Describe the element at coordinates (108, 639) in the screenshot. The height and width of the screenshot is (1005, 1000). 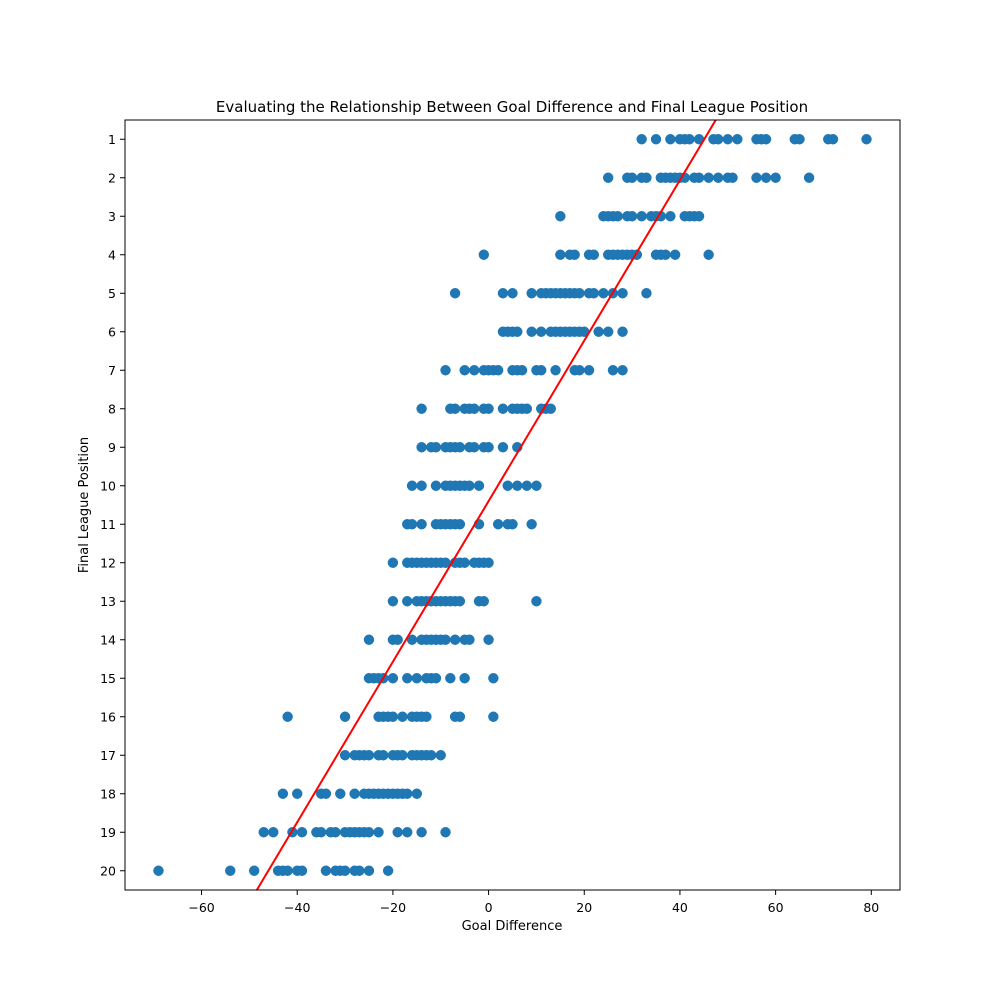
I see `y-tick-label: 14` at that location.